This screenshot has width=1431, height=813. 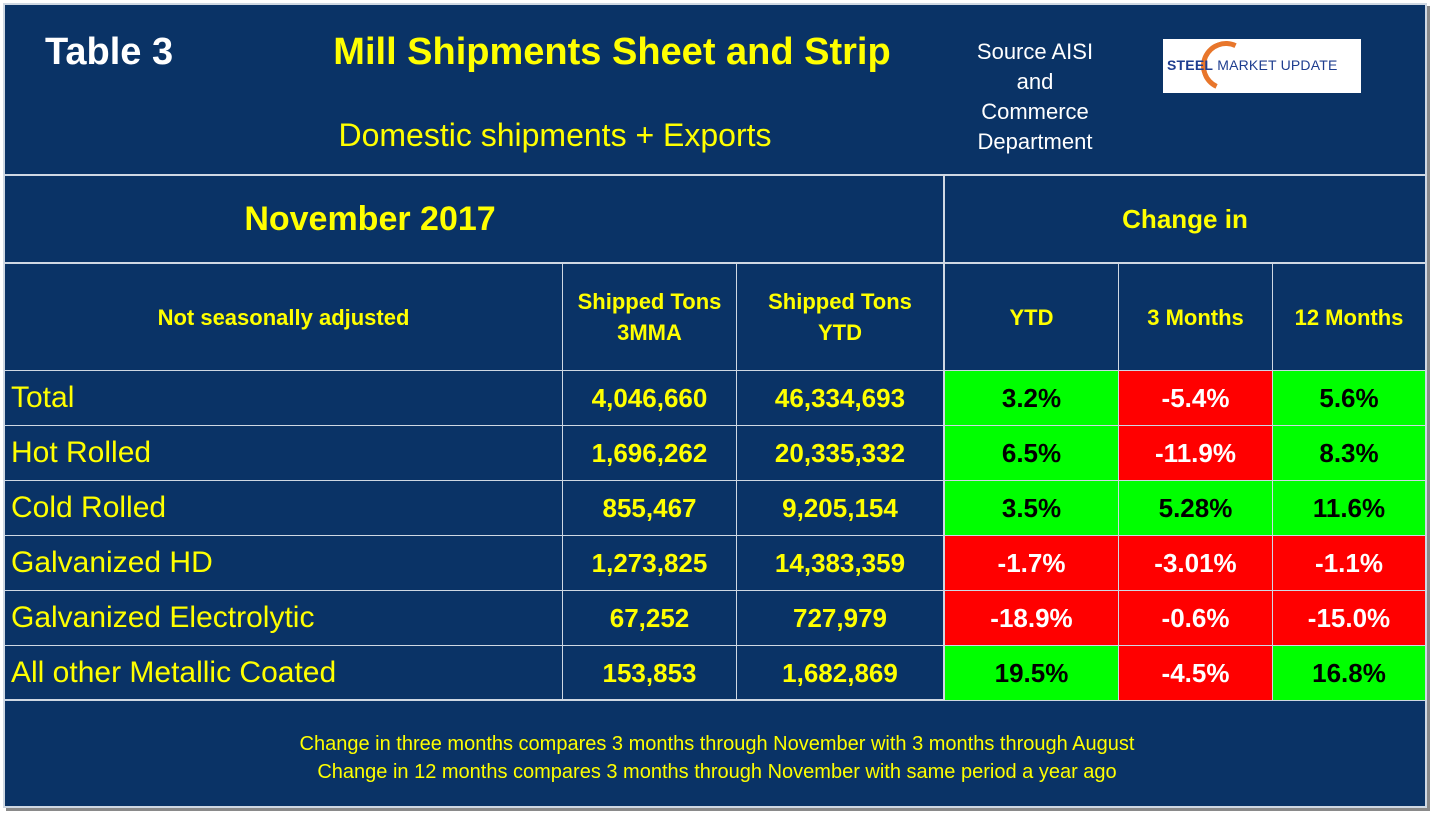 I want to click on change-3m-cell: 5.28%, so click(x=1195, y=508).